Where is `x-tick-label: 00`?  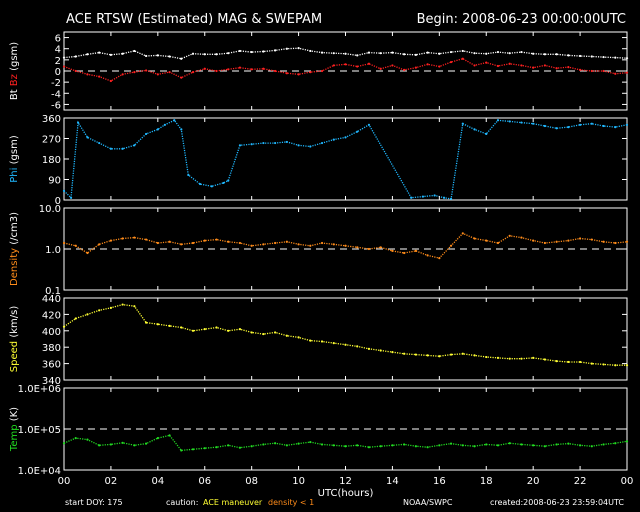 x-tick-label: 00 is located at coordinates (627, 481).